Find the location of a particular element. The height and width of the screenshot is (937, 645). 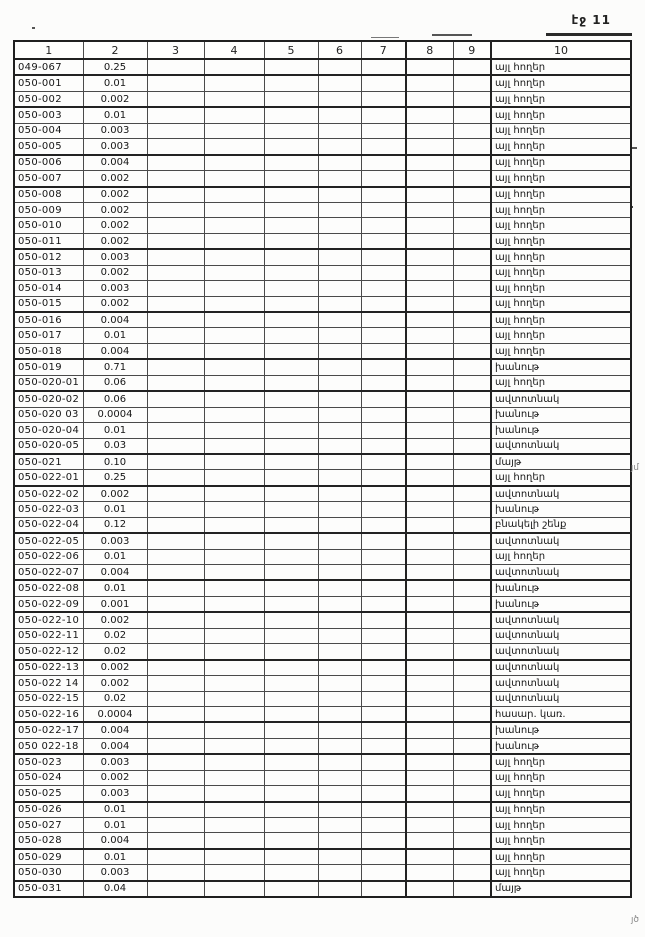

cell-value: 0.02 is located at coordinates (115, 698).